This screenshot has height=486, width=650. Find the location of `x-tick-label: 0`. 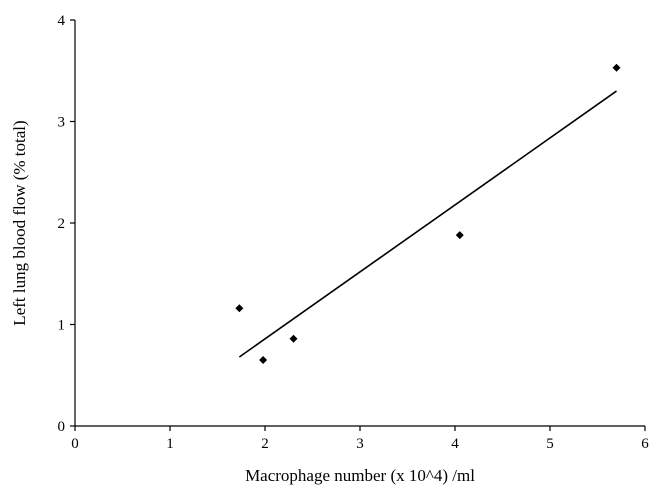

x-tick-label: 0 is located at coordinates (75, 444).